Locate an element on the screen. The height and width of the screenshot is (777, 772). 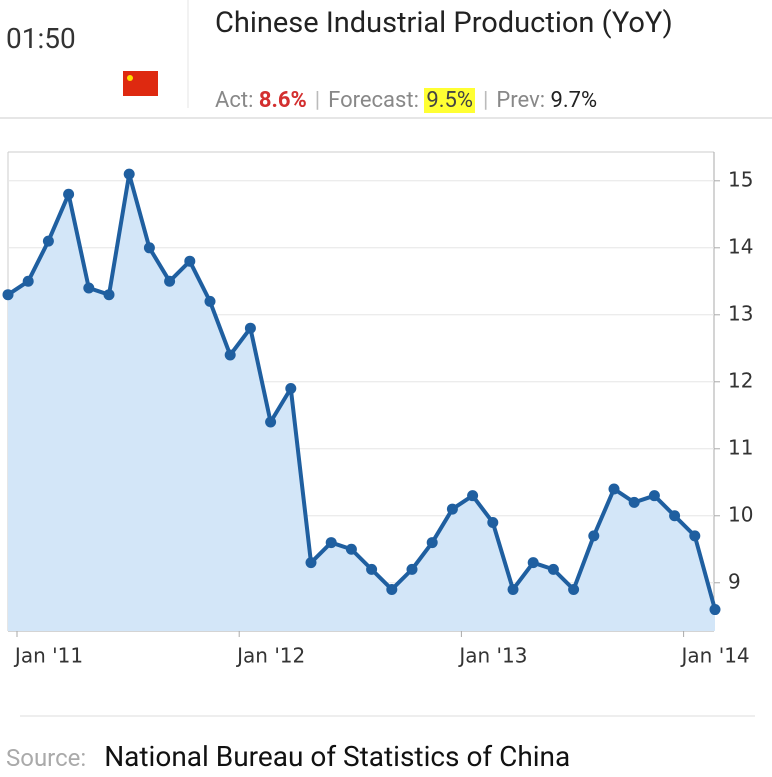
prev-label: Prev: is located at coordinates (521, 100).